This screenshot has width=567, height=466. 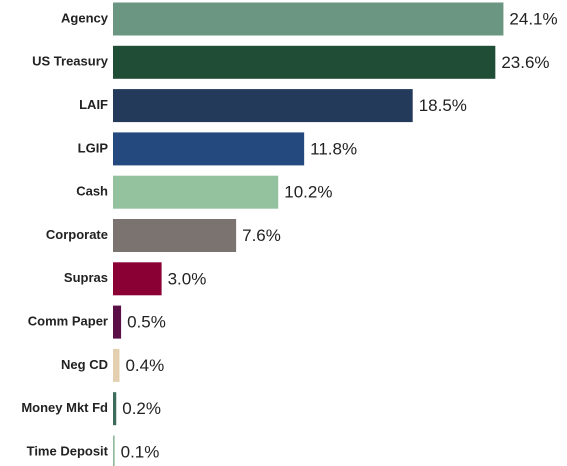 I want to click on value-label: 23.6%, so click(x=525, y=62).